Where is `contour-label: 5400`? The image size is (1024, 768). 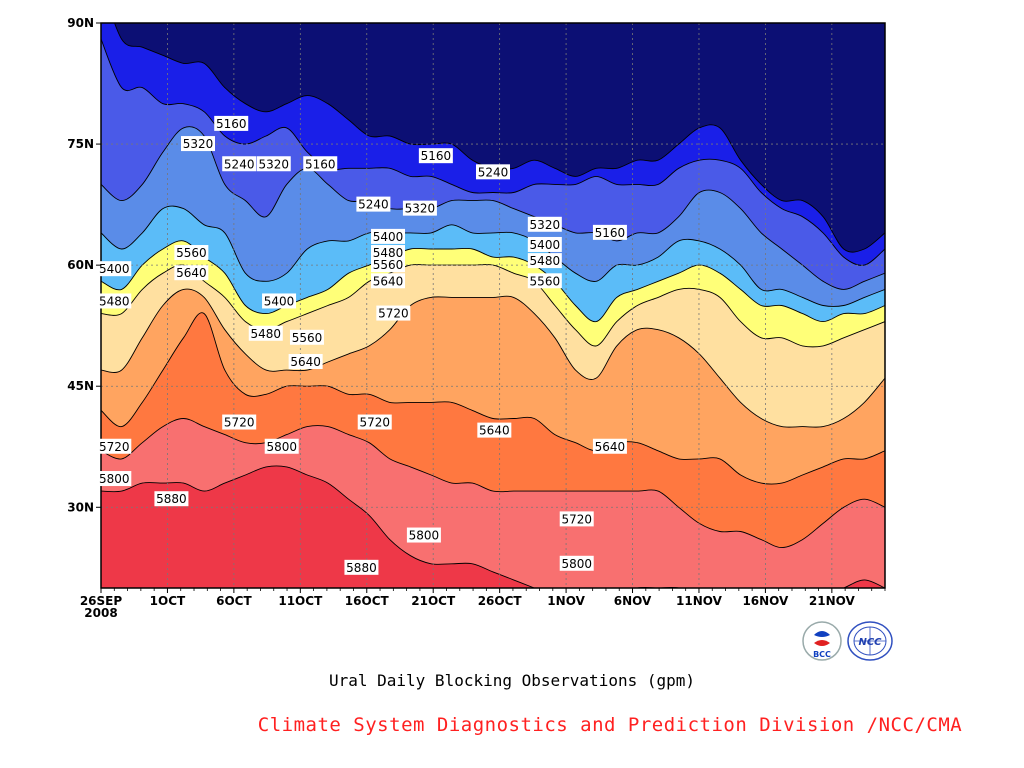
contour-label: 5400 is located at coordinates (388, 236).